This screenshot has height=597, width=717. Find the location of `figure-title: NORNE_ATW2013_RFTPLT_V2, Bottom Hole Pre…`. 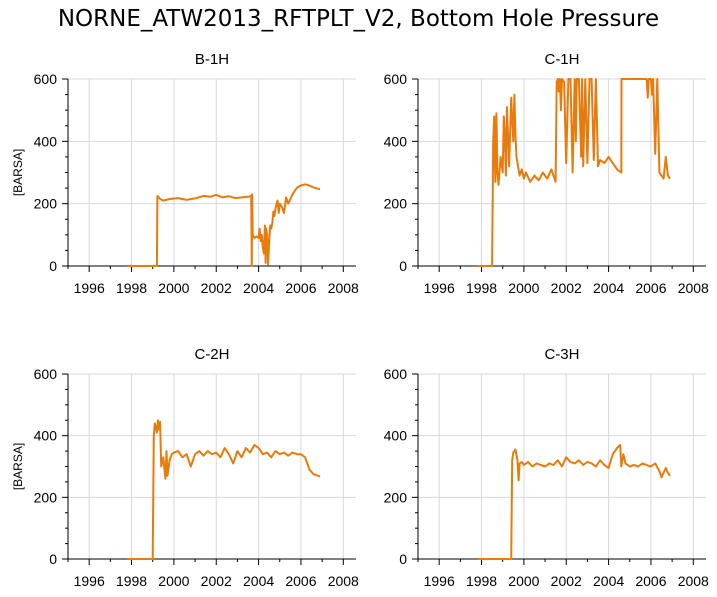

figure-title: NORNE_ATW2013_RFTPLT_V2, Bottom Hole Pre… is located at coordinates (358, 19).